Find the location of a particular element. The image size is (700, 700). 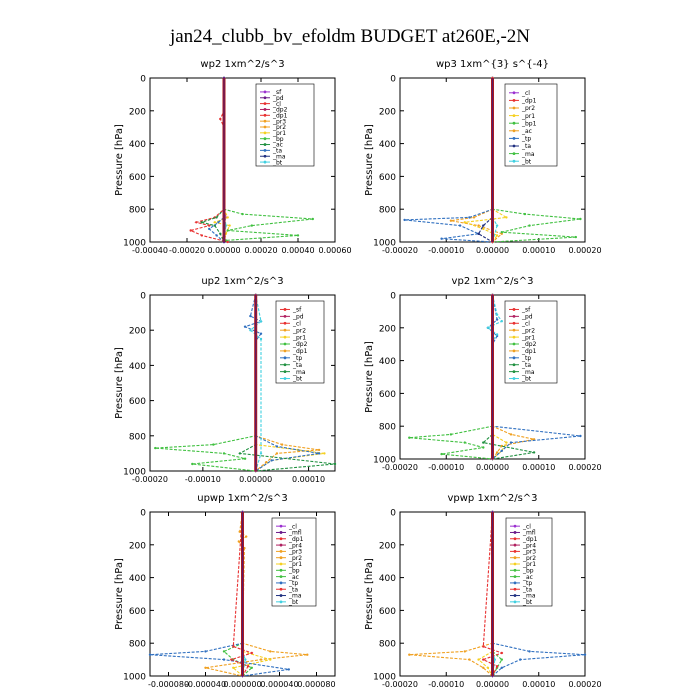

chart-title: up2 1xm^2/s^3 is located at coordinates (242, 281).